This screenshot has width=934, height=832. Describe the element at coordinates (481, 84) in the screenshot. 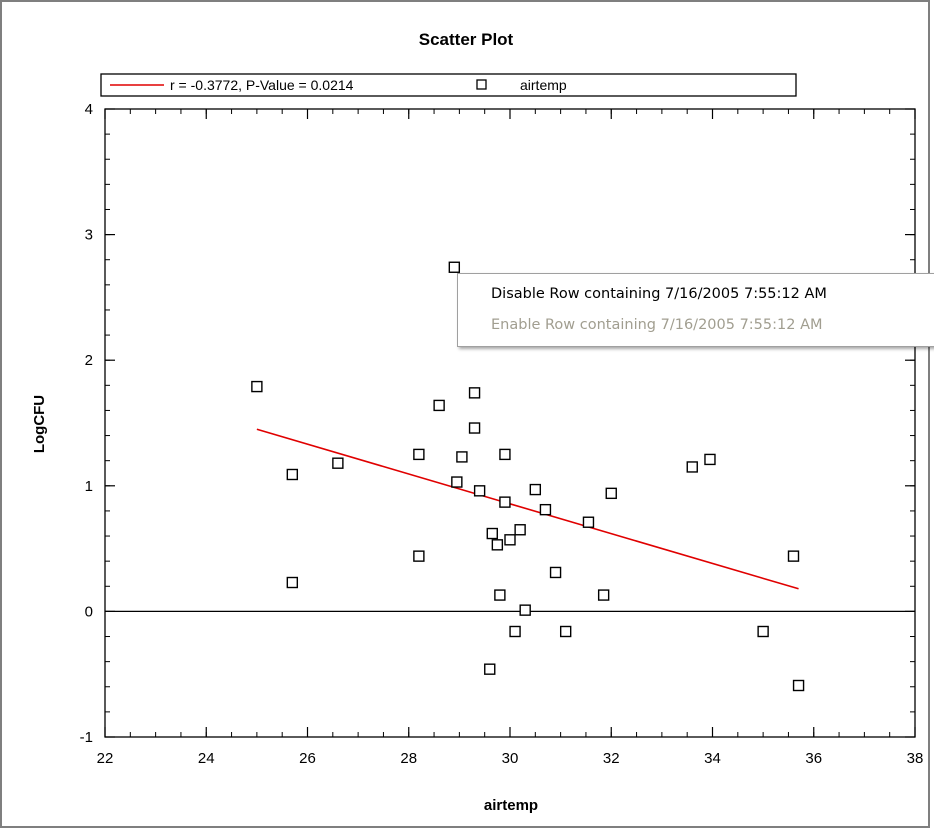

I see `legend-square-marker-icon` at that location.